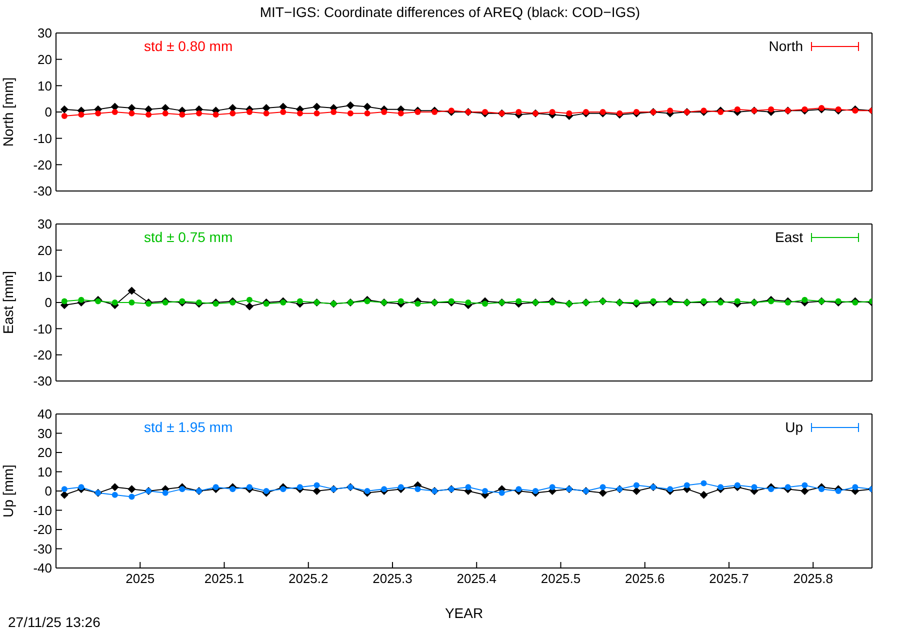  Describe the element at coordinates (788, 237) in the screenshot. I see `legend-label: East` at that location.